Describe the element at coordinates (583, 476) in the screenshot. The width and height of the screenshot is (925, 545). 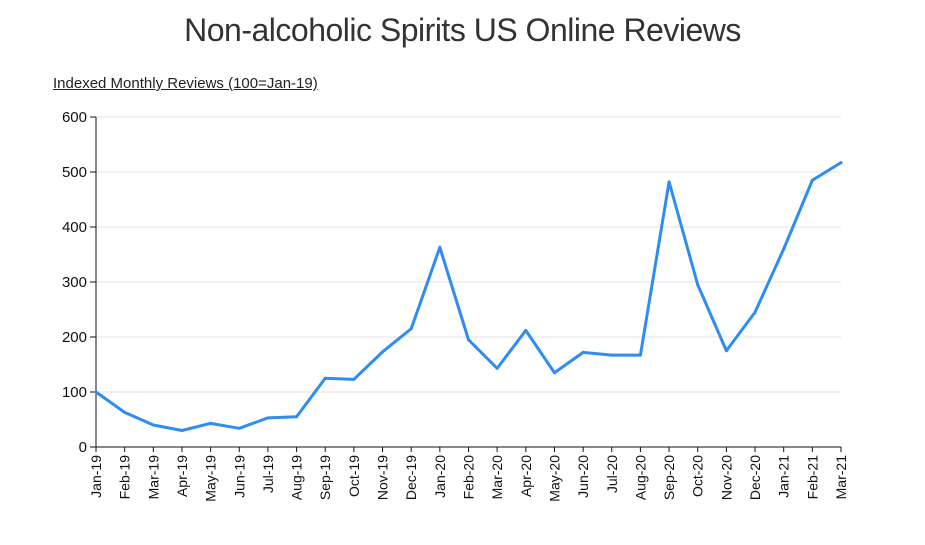
I see `x-tick-label-Jun-20: Jun-20` at that location.